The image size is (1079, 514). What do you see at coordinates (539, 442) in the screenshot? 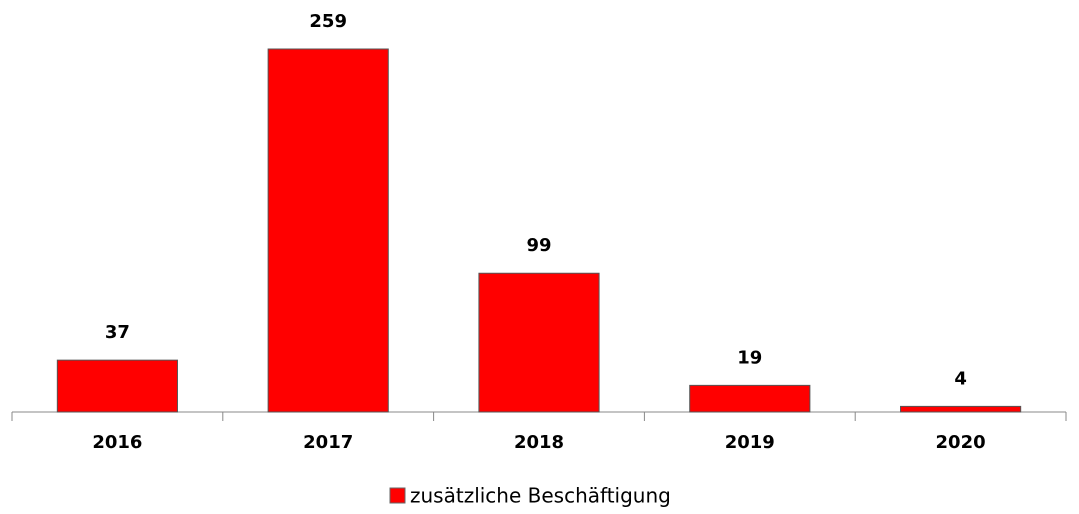
I see `x-tick-label: 2018` at bounding box center [539, 442].